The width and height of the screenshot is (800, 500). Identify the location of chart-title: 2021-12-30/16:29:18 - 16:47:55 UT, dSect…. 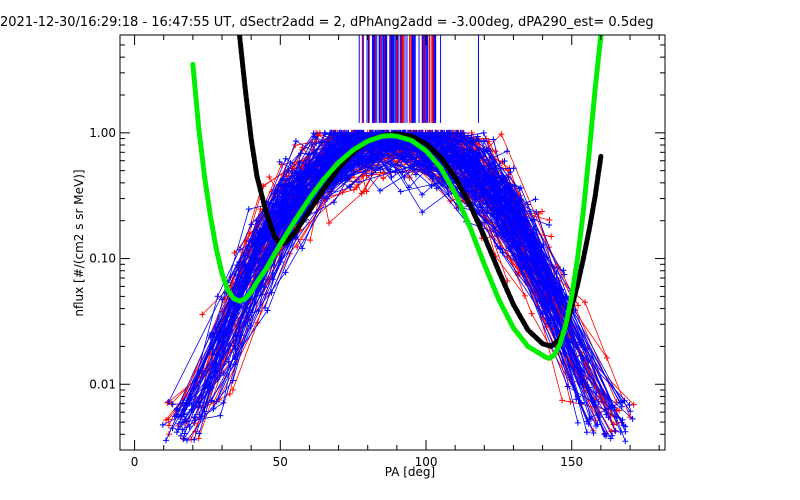
(327, 22).